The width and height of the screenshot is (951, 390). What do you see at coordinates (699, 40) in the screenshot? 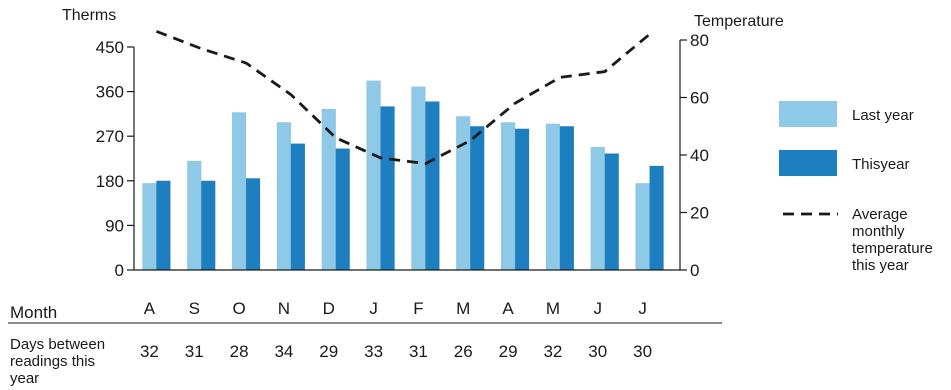
I see `right-tick-label: 80` at bounding box center [699, 40].